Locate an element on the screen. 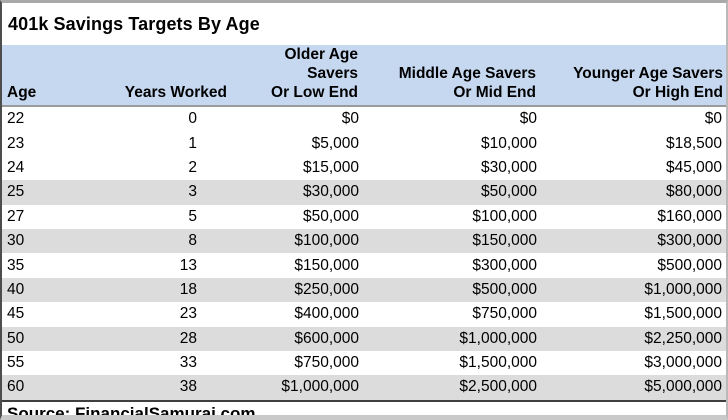 The image size is (728, 420). cell-high: $1,000,000 is located at coordinates (633, 290).